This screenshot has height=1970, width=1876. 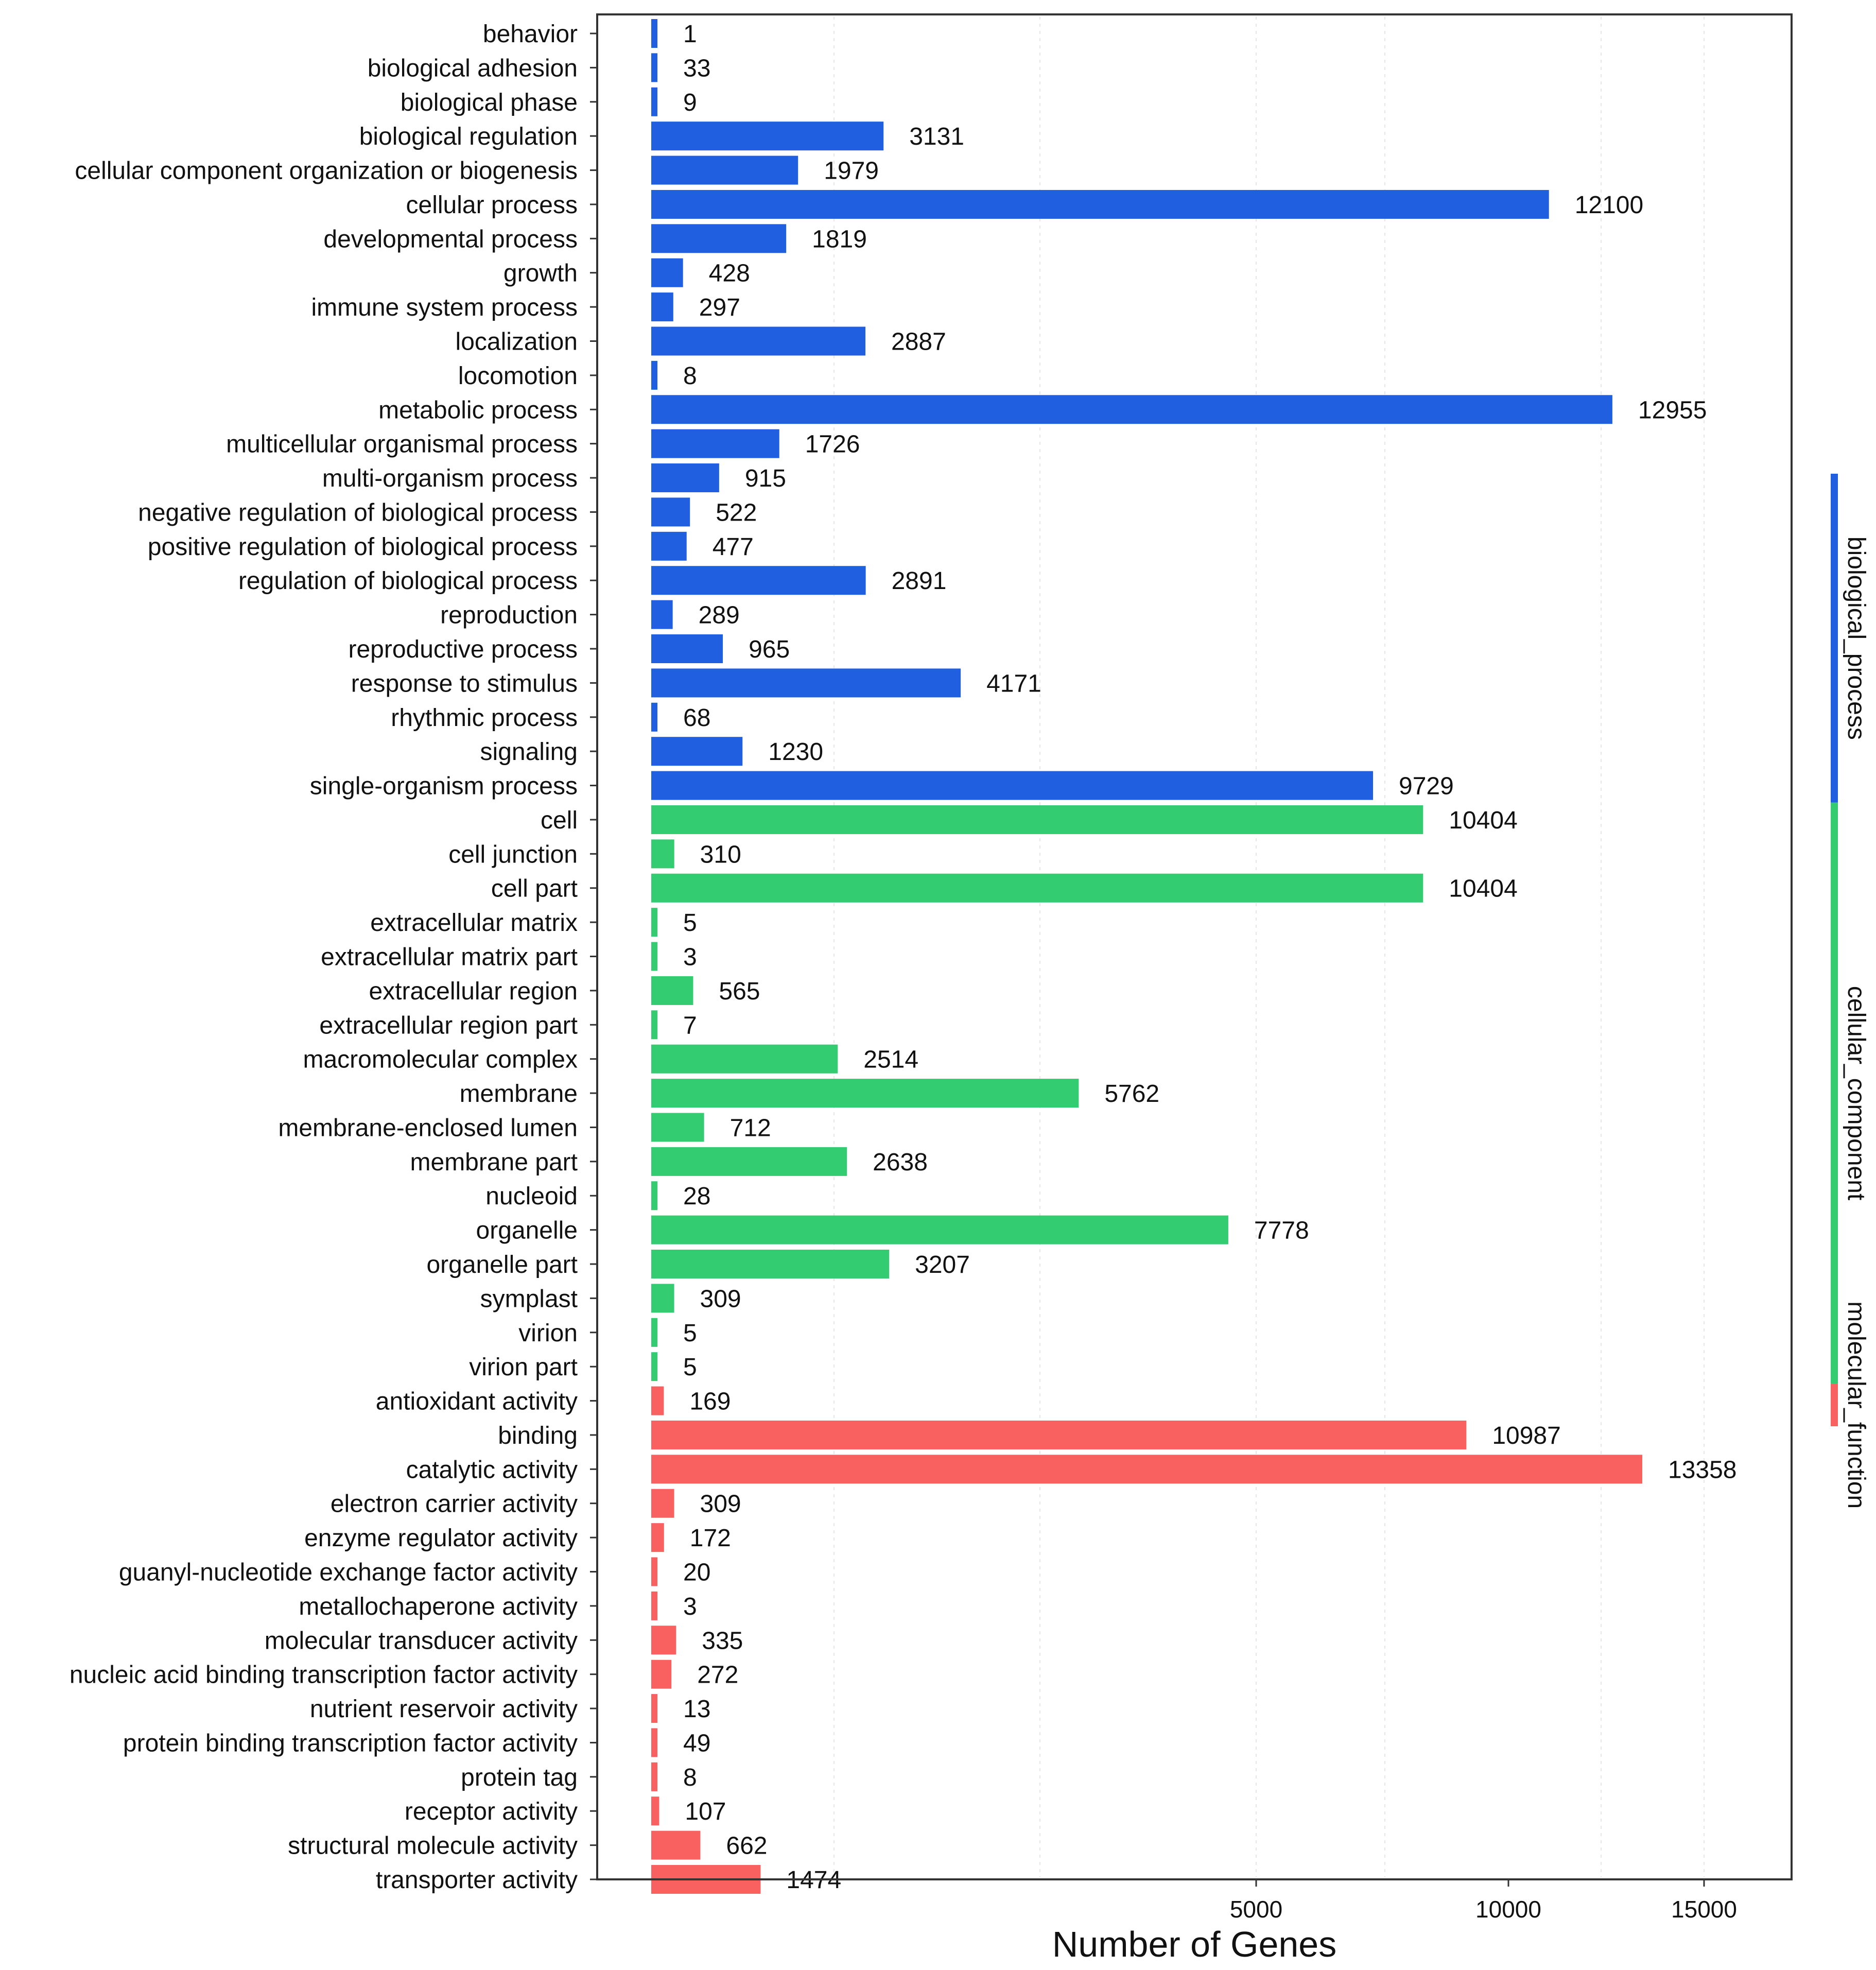 I want to click on x-axis-title: Number of Genes, so click(x=1194, y=1944).